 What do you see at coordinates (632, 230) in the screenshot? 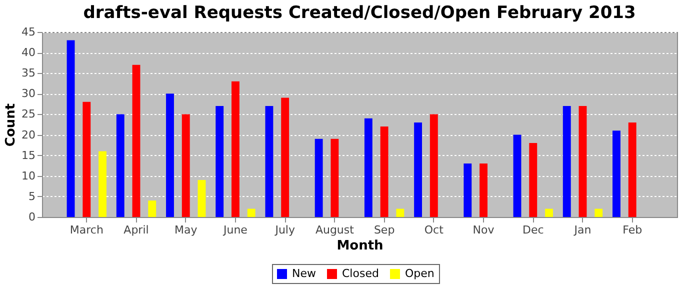
I see `x-tick-label: Feb` at bounding box center [632, 230].